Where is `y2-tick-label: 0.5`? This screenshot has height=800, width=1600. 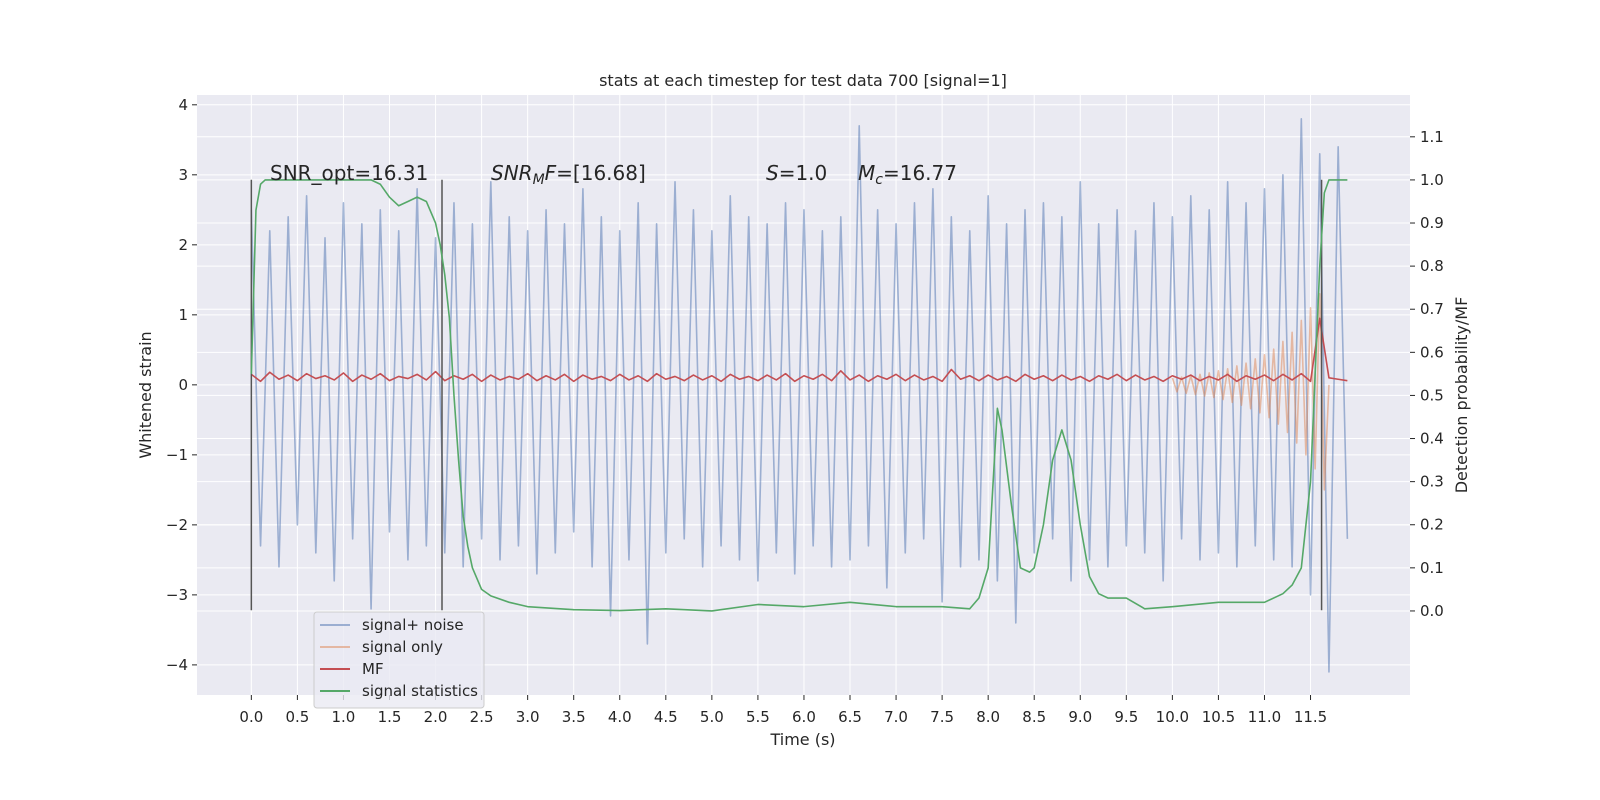 y2-tick-label: 0.5 is located at coordinates (1432, 395).